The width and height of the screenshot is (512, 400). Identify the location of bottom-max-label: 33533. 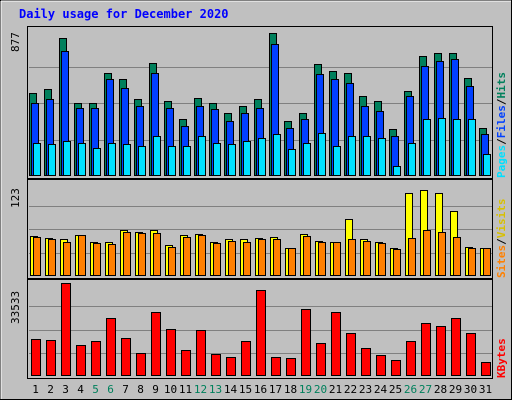
(15, 307).